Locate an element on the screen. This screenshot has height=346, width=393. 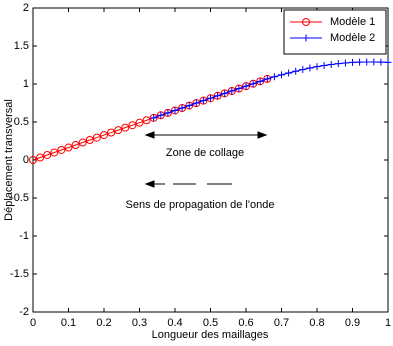
x-tick-label: 0.7 is located at coordinates (281, 323).